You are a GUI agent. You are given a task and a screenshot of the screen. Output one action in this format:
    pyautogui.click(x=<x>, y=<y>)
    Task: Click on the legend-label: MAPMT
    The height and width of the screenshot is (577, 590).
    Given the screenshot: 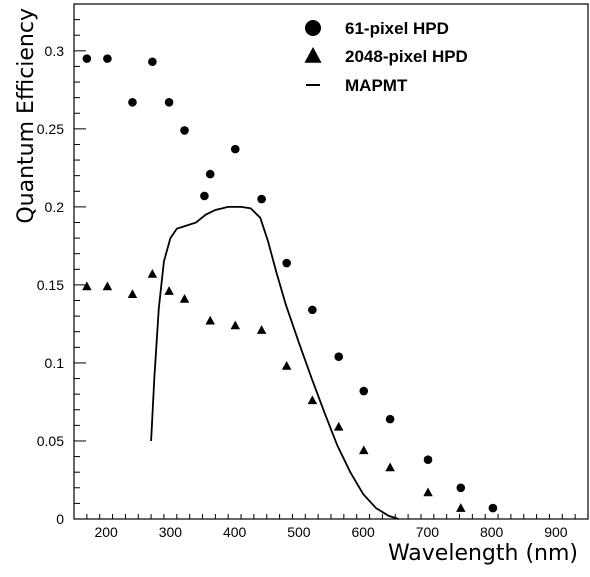 What is the action you would take?
    pyautogui.click(x=376, y=85)
    